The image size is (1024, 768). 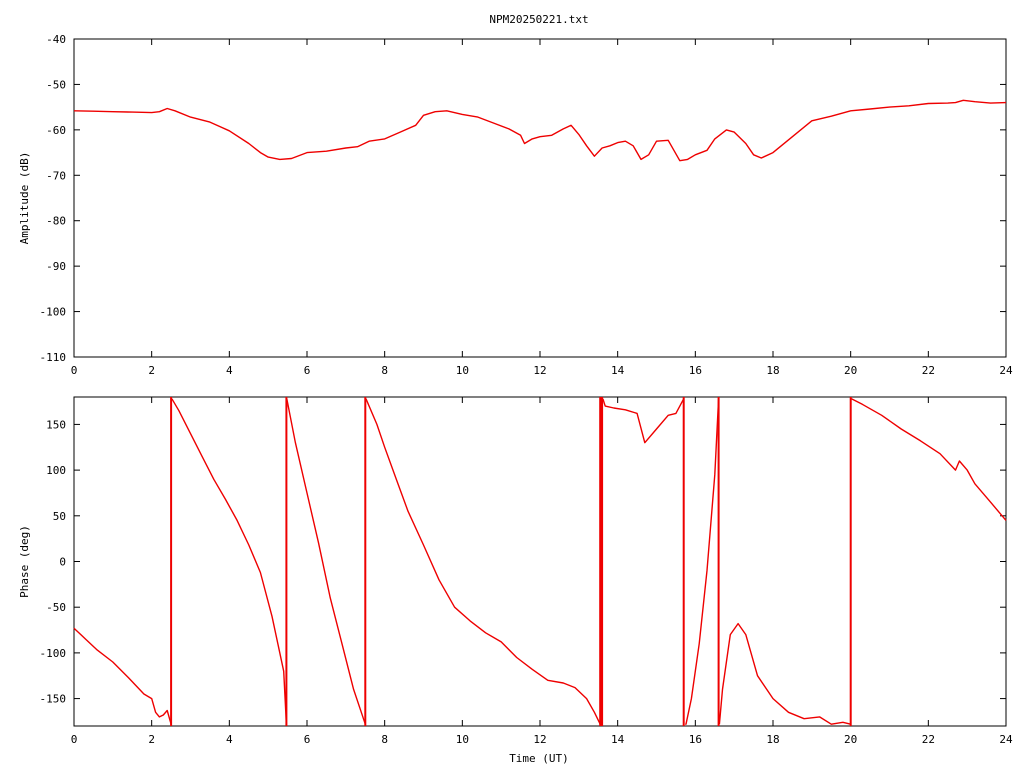 I want to click on amplitude-series-line, so click(x=540, y=130).